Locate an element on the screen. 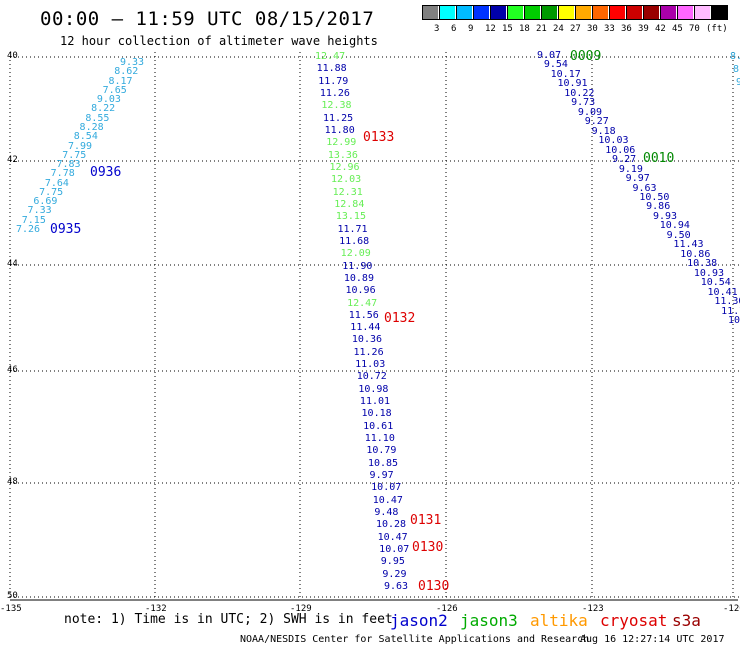 The width and height of the screenshot is (740, 650). latitude-label: 50 is located at coordinates (12, 596).